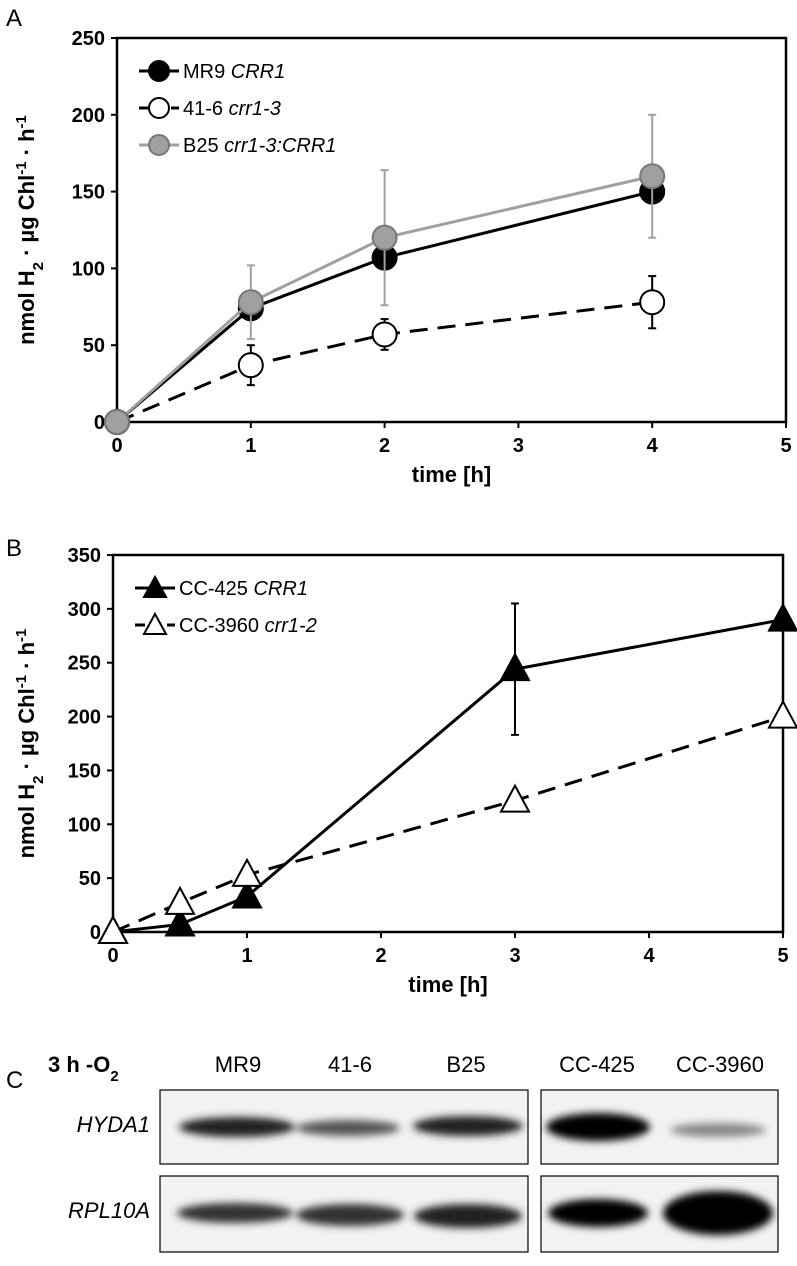  I want to click on legend-label: CC-3960 crr1-2, so click(248, 626).